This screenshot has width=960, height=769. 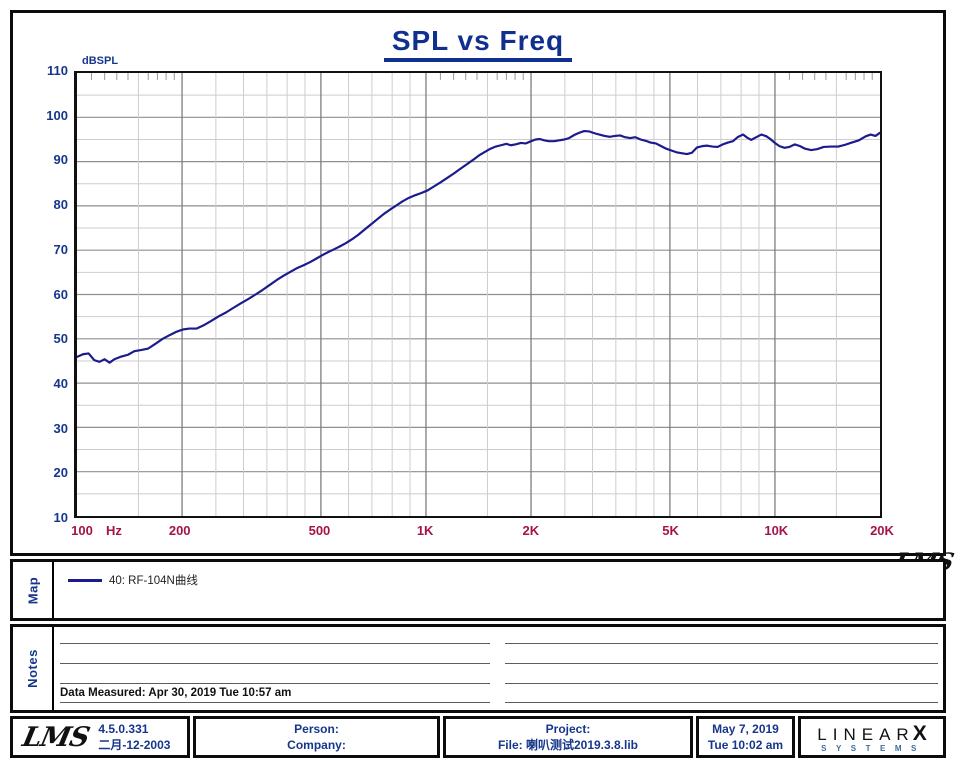 I want to click on data-measured-text: Data Measured: Apr 30, 2019 Tue 10:57 am, so click(x=176, y=693).